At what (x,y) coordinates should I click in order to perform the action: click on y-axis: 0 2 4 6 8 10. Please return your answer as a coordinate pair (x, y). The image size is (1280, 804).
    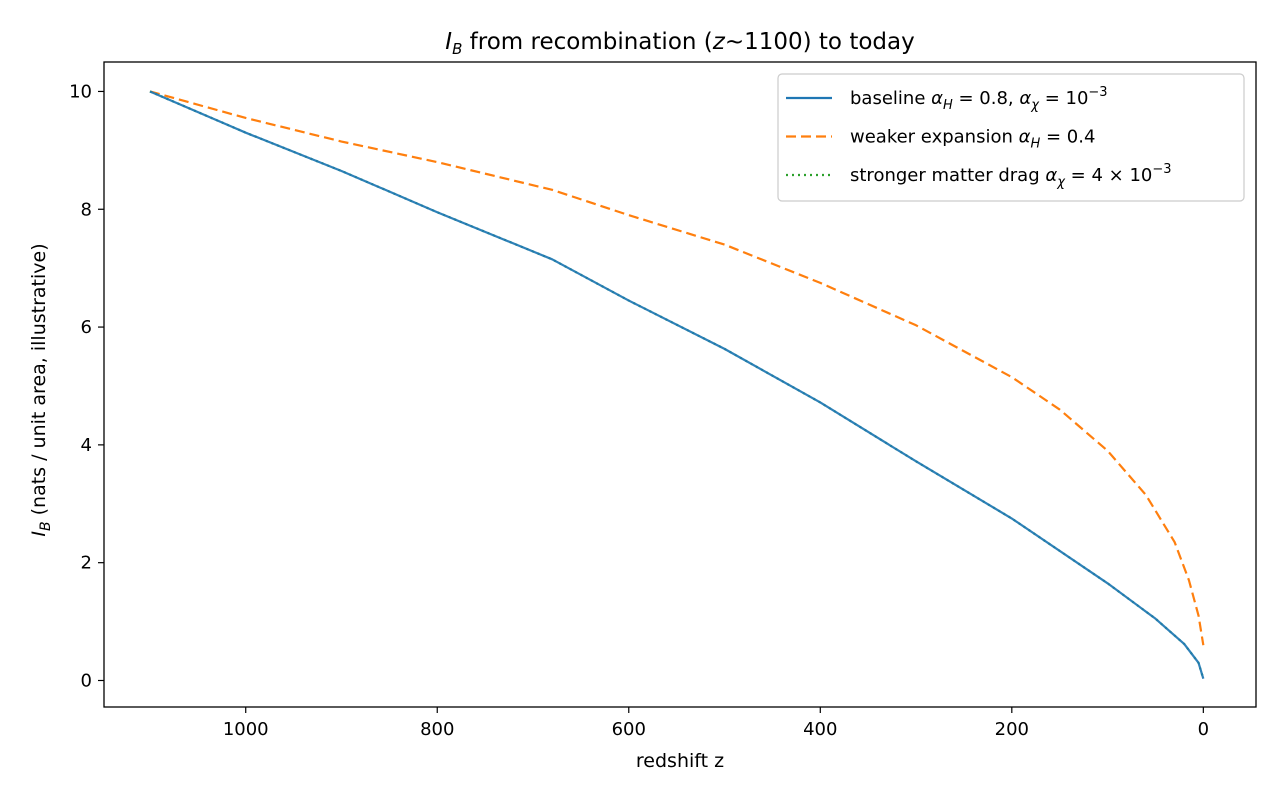
    Looking at the image, I should click on (86, 386).